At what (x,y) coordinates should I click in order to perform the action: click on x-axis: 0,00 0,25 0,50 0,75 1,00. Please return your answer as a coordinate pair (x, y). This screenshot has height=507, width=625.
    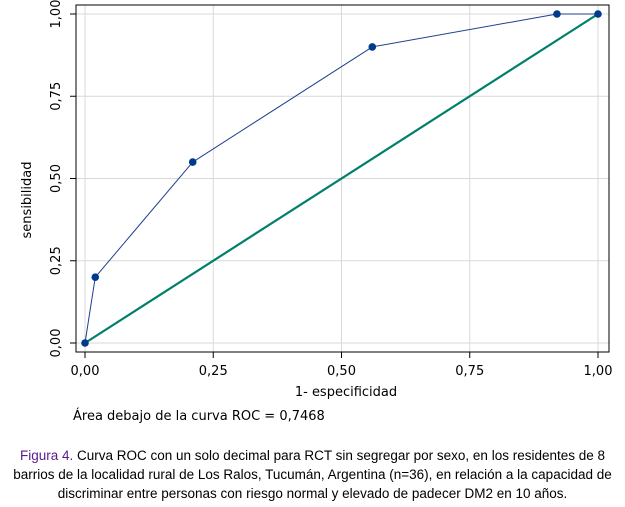
    Looking at the image, I should click on (342, 365).